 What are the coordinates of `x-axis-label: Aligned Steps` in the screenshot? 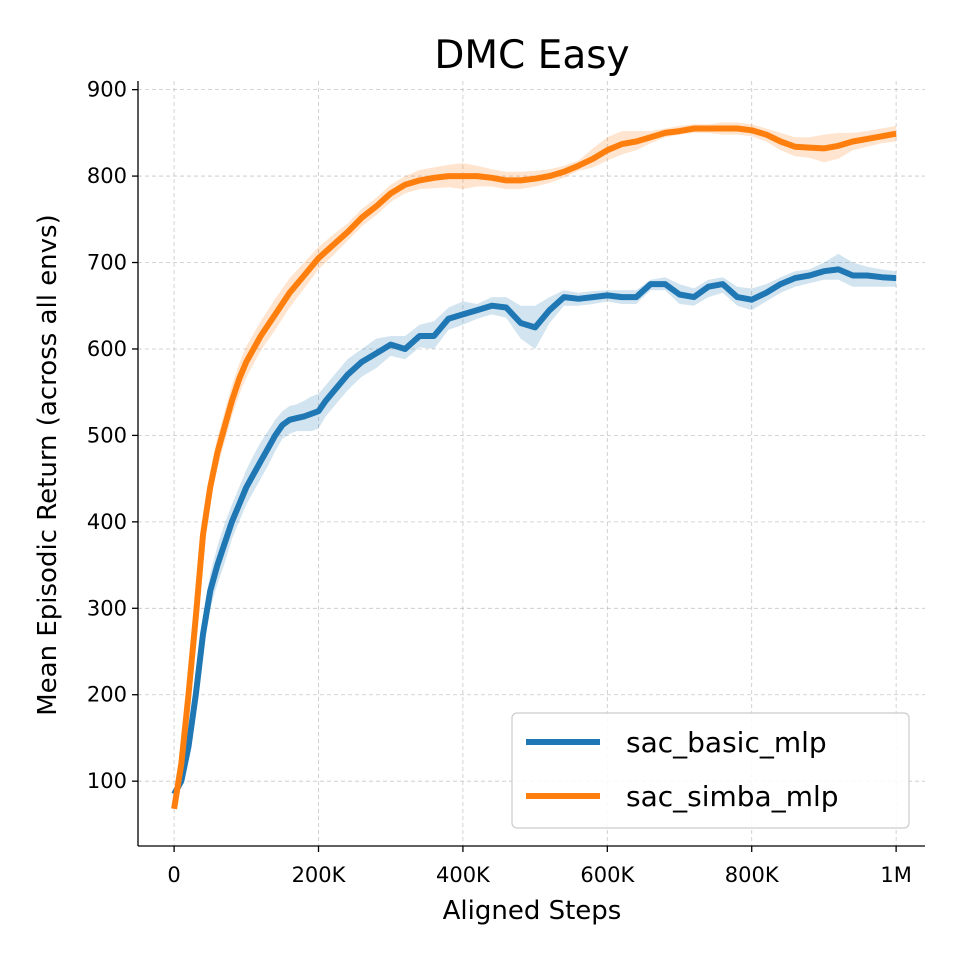 It's located at (532, 911).